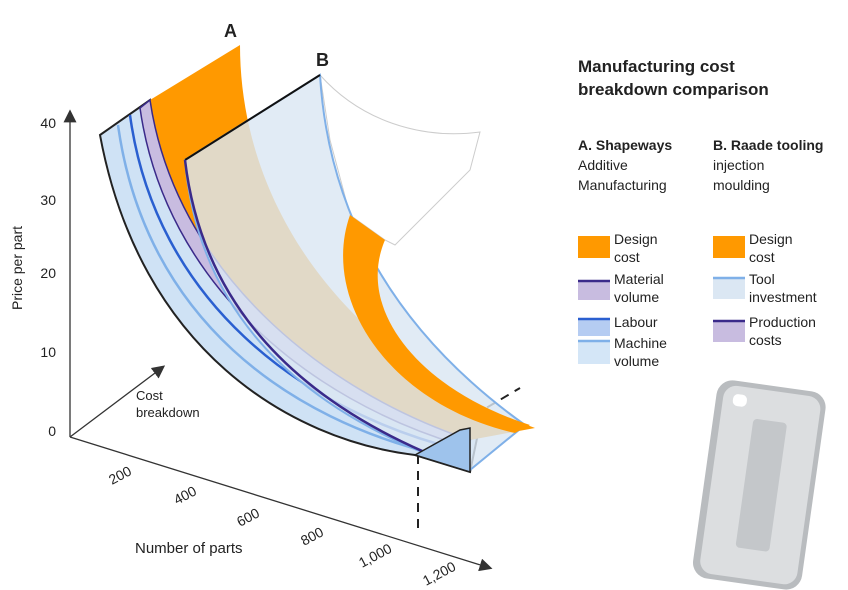 Image resolution: width=848 pixels, height=590 pixels. I want to click on column-heading: B. Raade tooling, so click(768, 145).